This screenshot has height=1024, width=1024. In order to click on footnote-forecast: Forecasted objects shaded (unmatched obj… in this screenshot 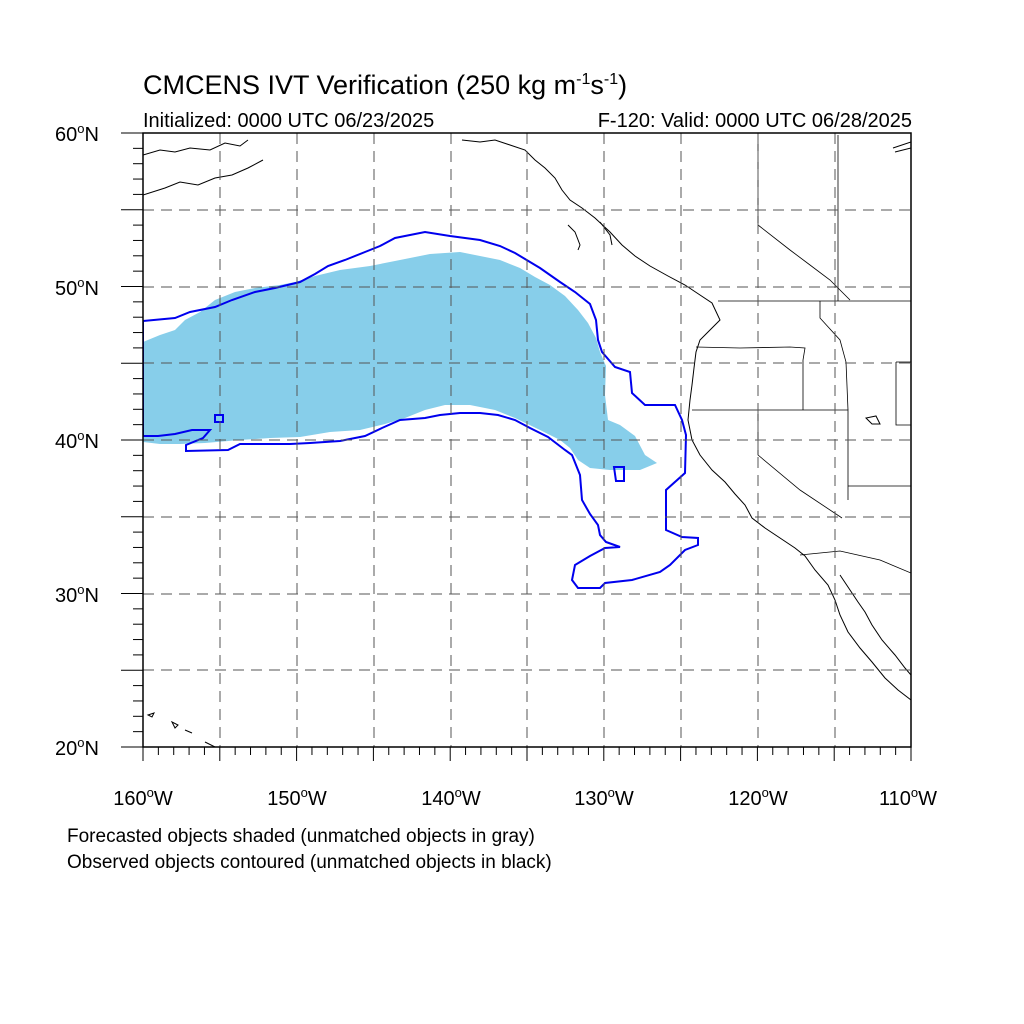, I will do `click(301, 836)`.